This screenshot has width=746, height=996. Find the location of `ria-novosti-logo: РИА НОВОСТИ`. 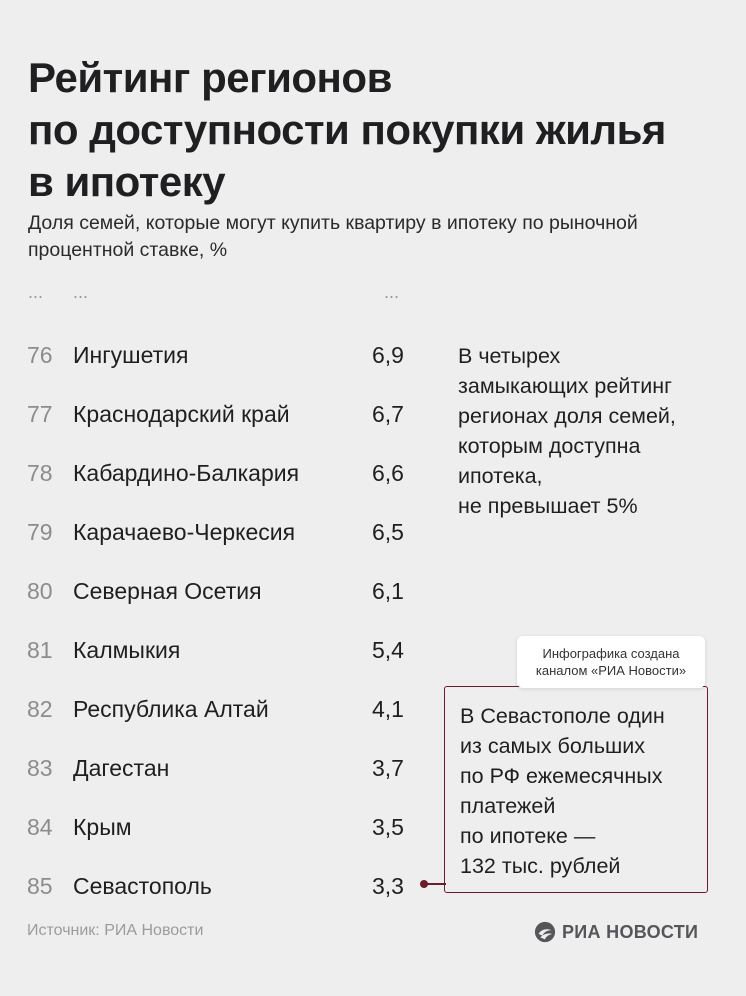

ria-novosti-logo: РИА НОВОСТИ is located at coordinates (616, 932).